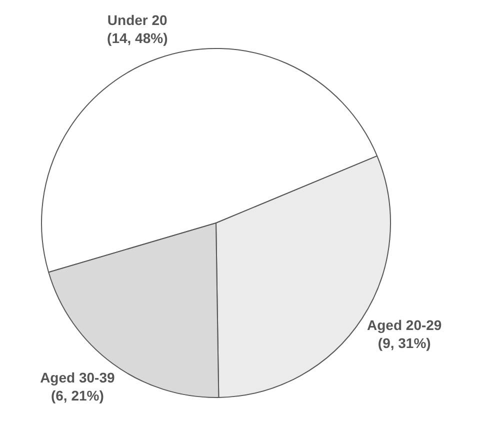 Image resolution: width=503 pixels, height=447 pixels. Describe the element at coordinates (77, 396) in the screenshot. I see `data-label: (6, 21%)` at that location.